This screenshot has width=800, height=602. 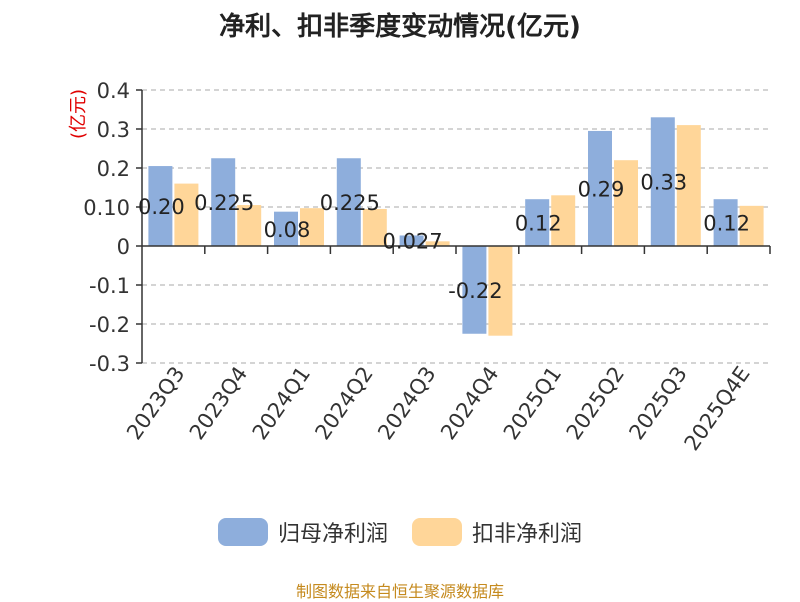 I want to click on y-tick-label: 0.3, so click(x=113, y=130).